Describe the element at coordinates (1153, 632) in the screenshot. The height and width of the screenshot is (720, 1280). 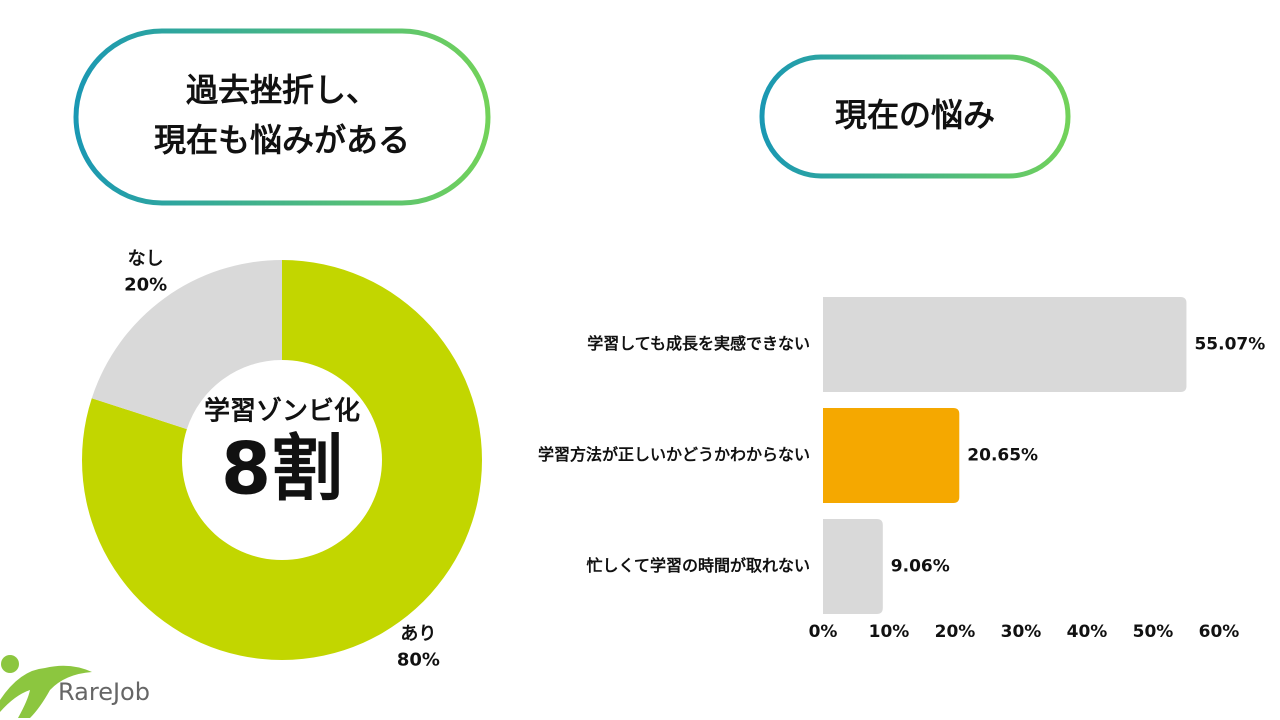
I see `x-tick-label: 50%` at that location.